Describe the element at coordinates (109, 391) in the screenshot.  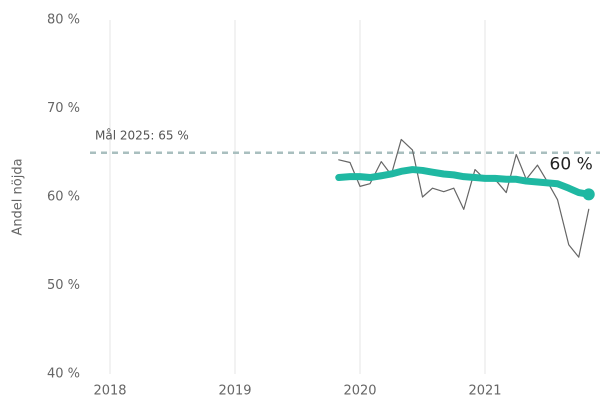
I see `x-tick-label: 2018` at that location.